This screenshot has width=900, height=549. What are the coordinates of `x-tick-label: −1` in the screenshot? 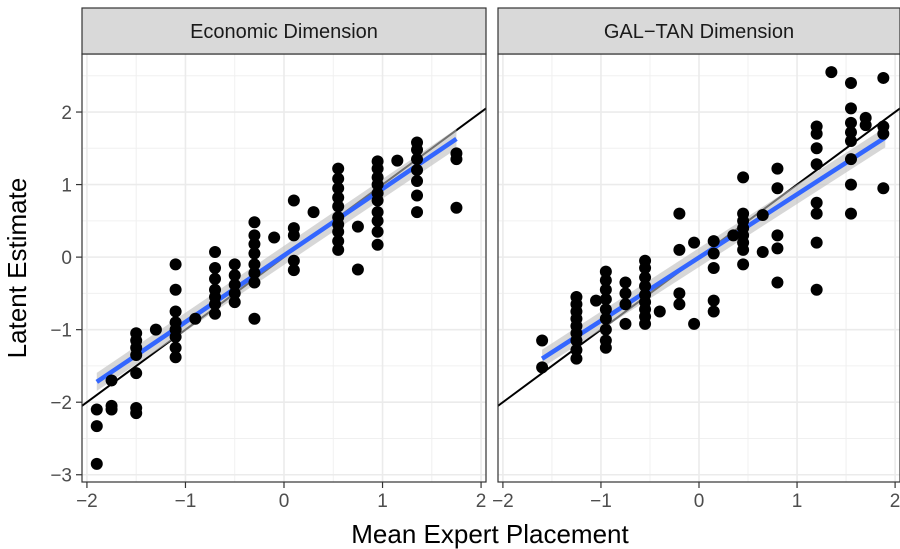 It's located at (186, 501).